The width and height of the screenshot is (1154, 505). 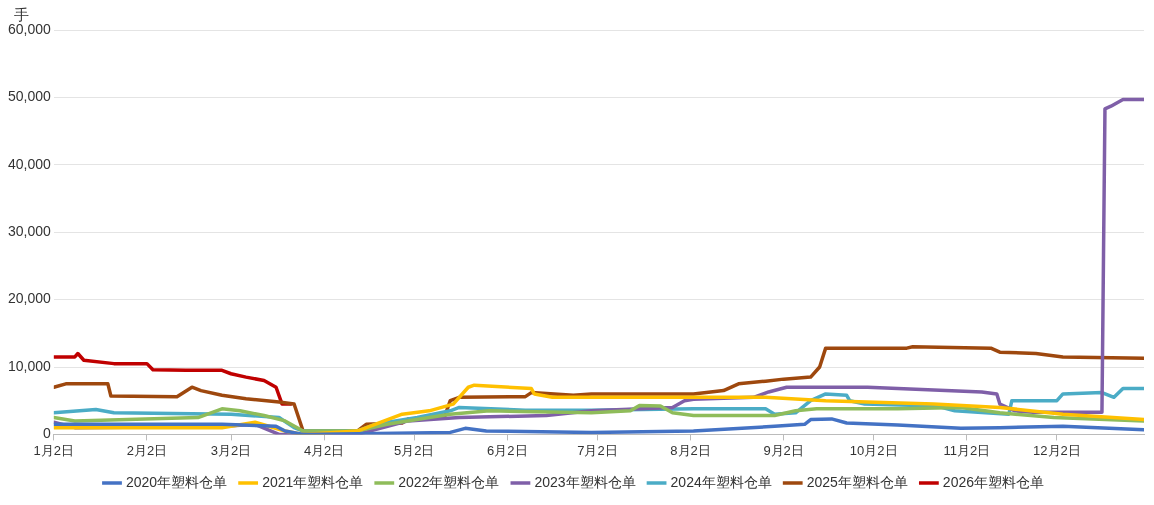 What do you see at coordinates (690, 450) in the screenshot?
I see `x-tick-label: 8月2日` at bounding box center [690, 450].